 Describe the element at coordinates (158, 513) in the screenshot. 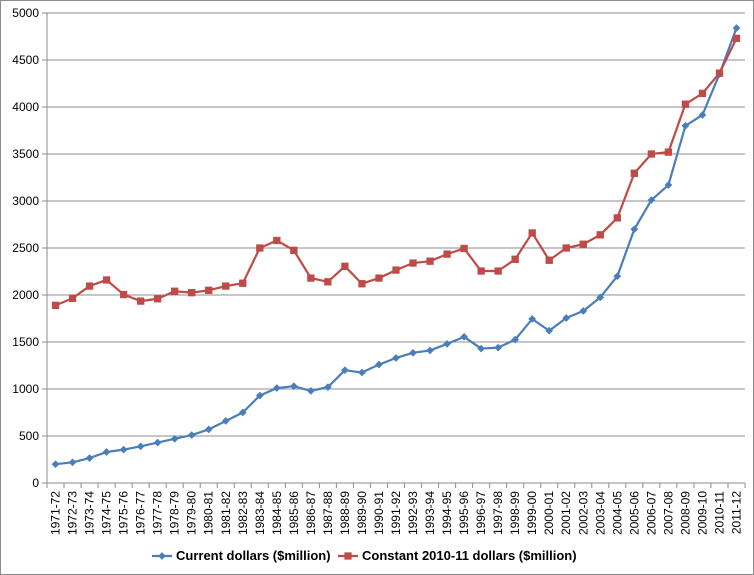

I see `x-tick-label: 1977-78` at that location.